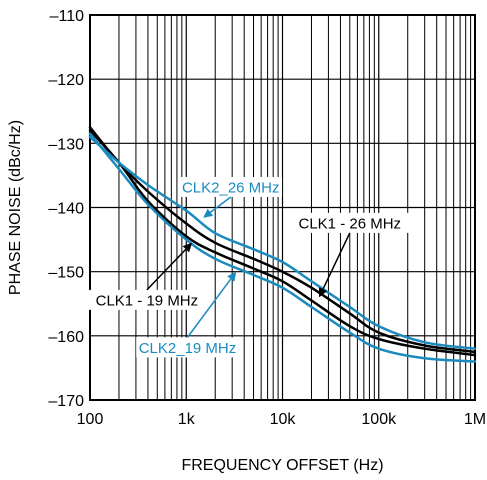  Describe the element at coordinates (67, 16) in the screenshot. I see `y-tick-label: –110` at that location.